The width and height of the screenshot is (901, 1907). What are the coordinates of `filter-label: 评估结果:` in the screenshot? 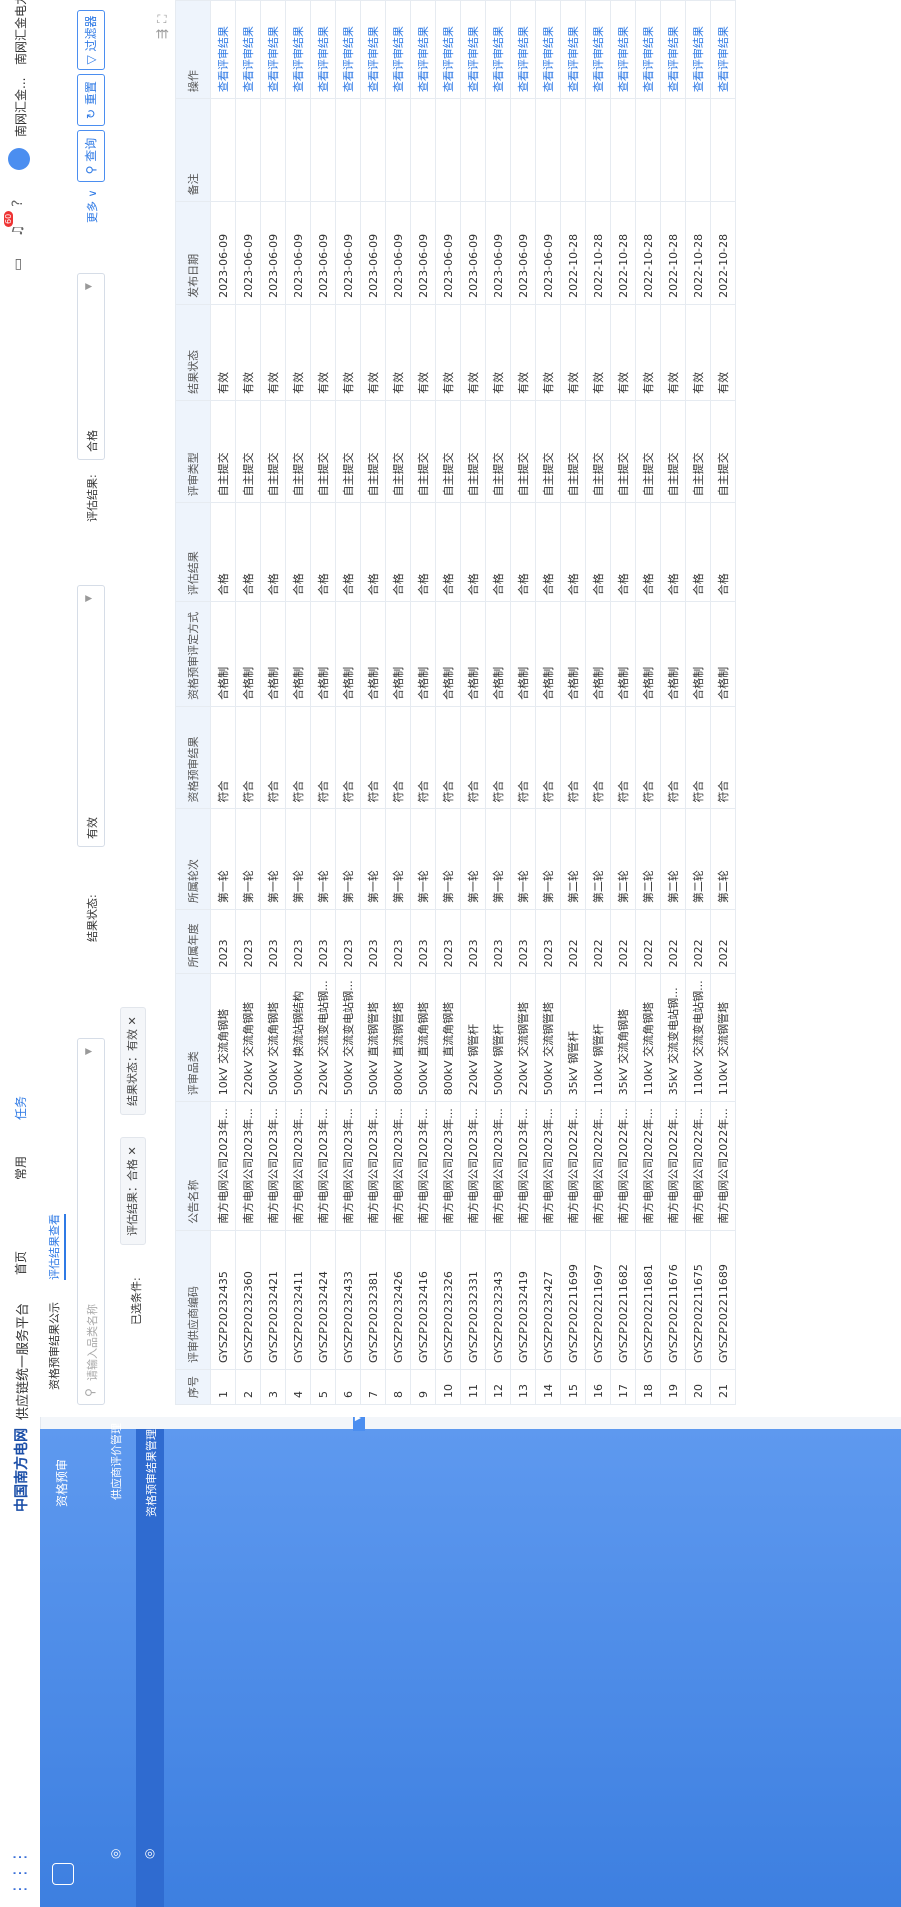 It's located at (92, 498).